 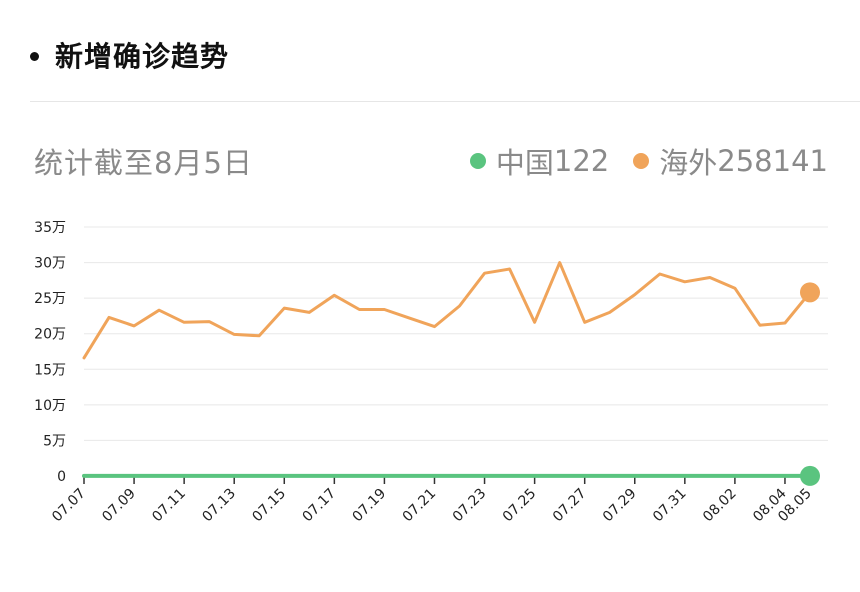 What do you see at coordinates (688, 163) in the screenshot?
I see `legend-label-overseas: 海外` at bounding box center [688, 163].